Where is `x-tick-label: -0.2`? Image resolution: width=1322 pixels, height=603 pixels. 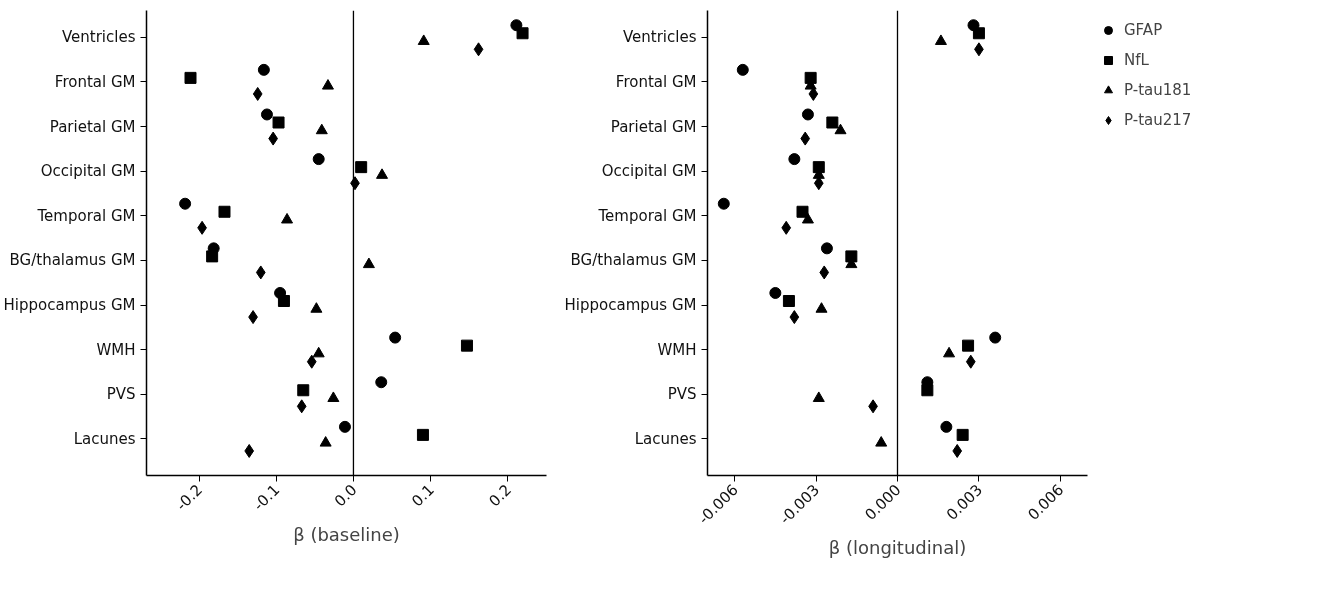 x-tick-label: -0.2 is located at coordinates (189, 497).